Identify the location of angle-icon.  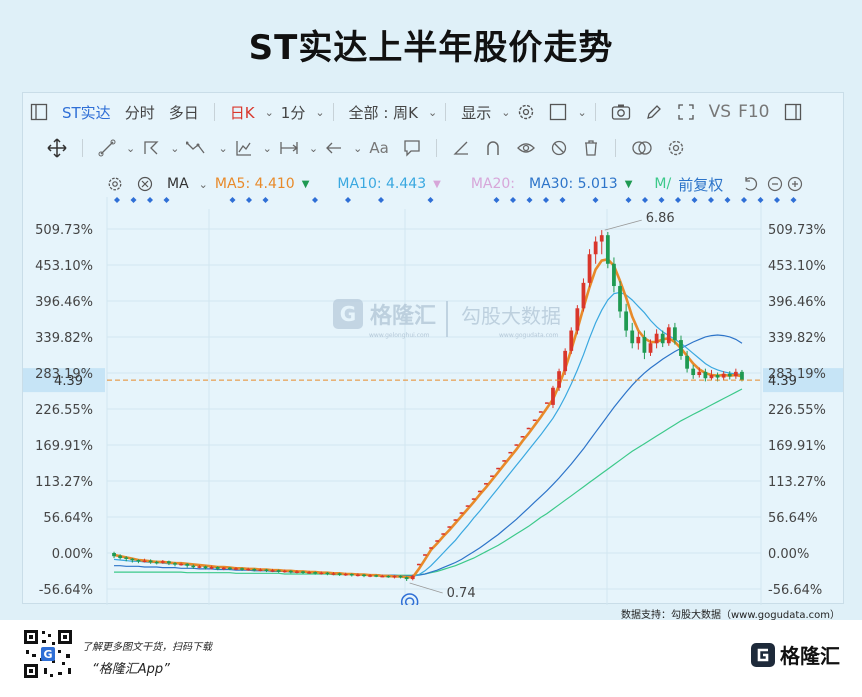
(461, 148).